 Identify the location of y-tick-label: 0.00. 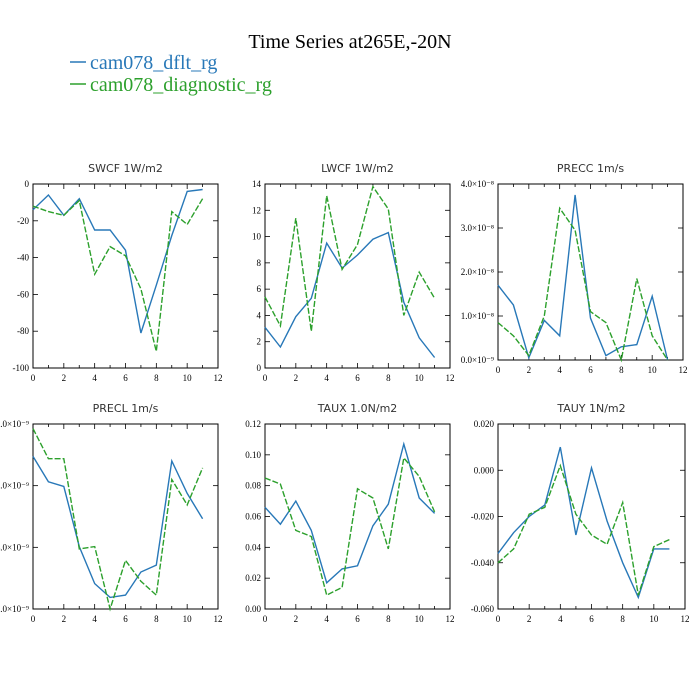
(253, 609).